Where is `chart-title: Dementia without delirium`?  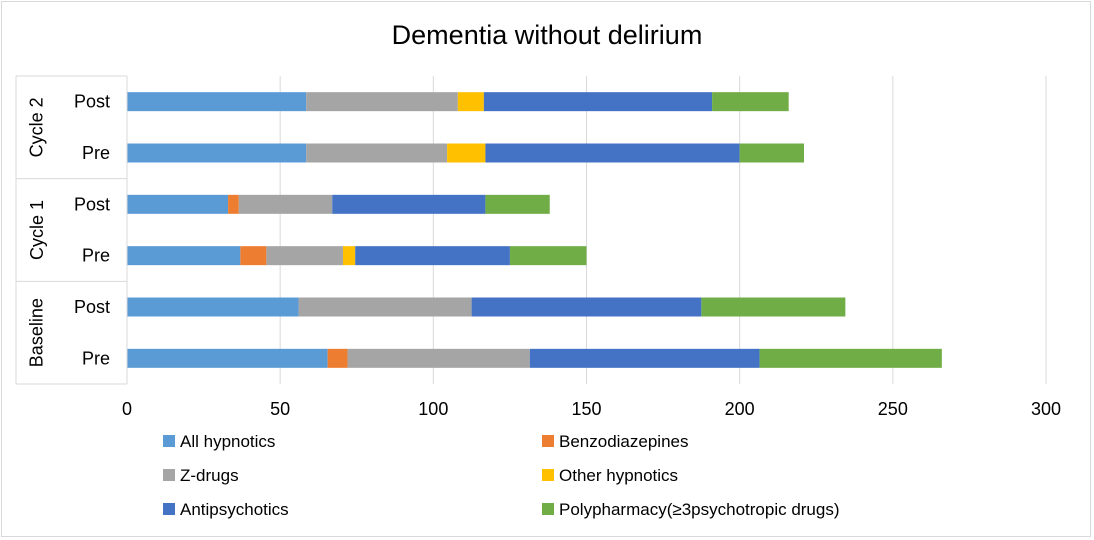
chart-title: Dementia without delirium is located at coordinates (547, 35).